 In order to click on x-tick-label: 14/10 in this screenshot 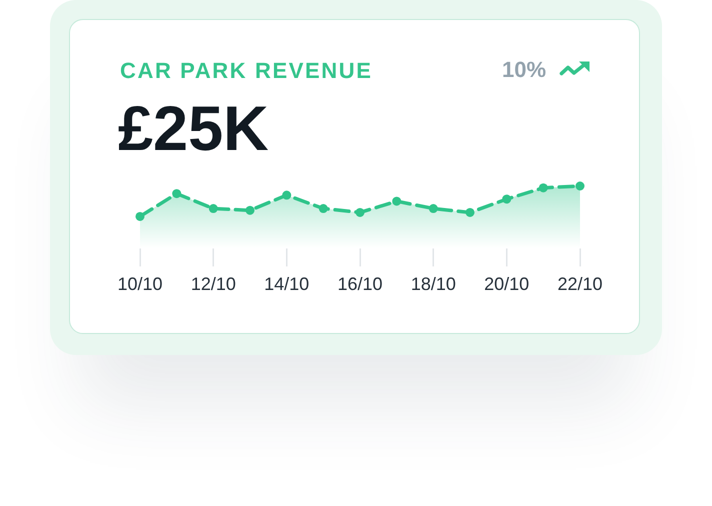, I will do `click(287, 284)`.